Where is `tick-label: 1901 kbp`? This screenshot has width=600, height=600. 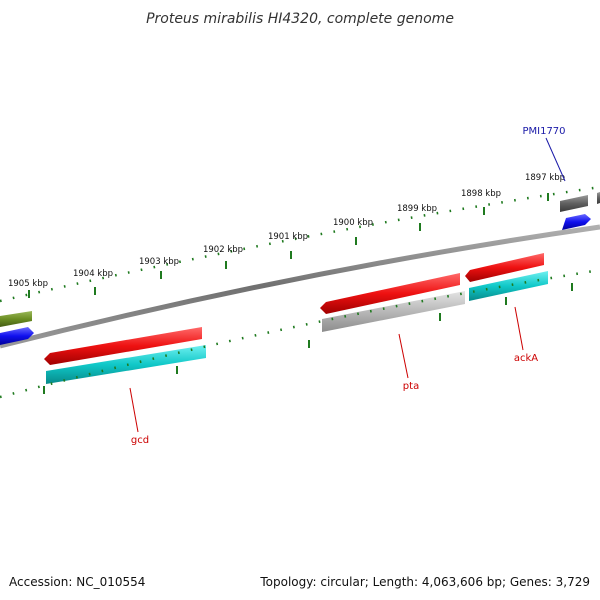 tick-label: 1901 kbp is located at coordinates (288, 237).